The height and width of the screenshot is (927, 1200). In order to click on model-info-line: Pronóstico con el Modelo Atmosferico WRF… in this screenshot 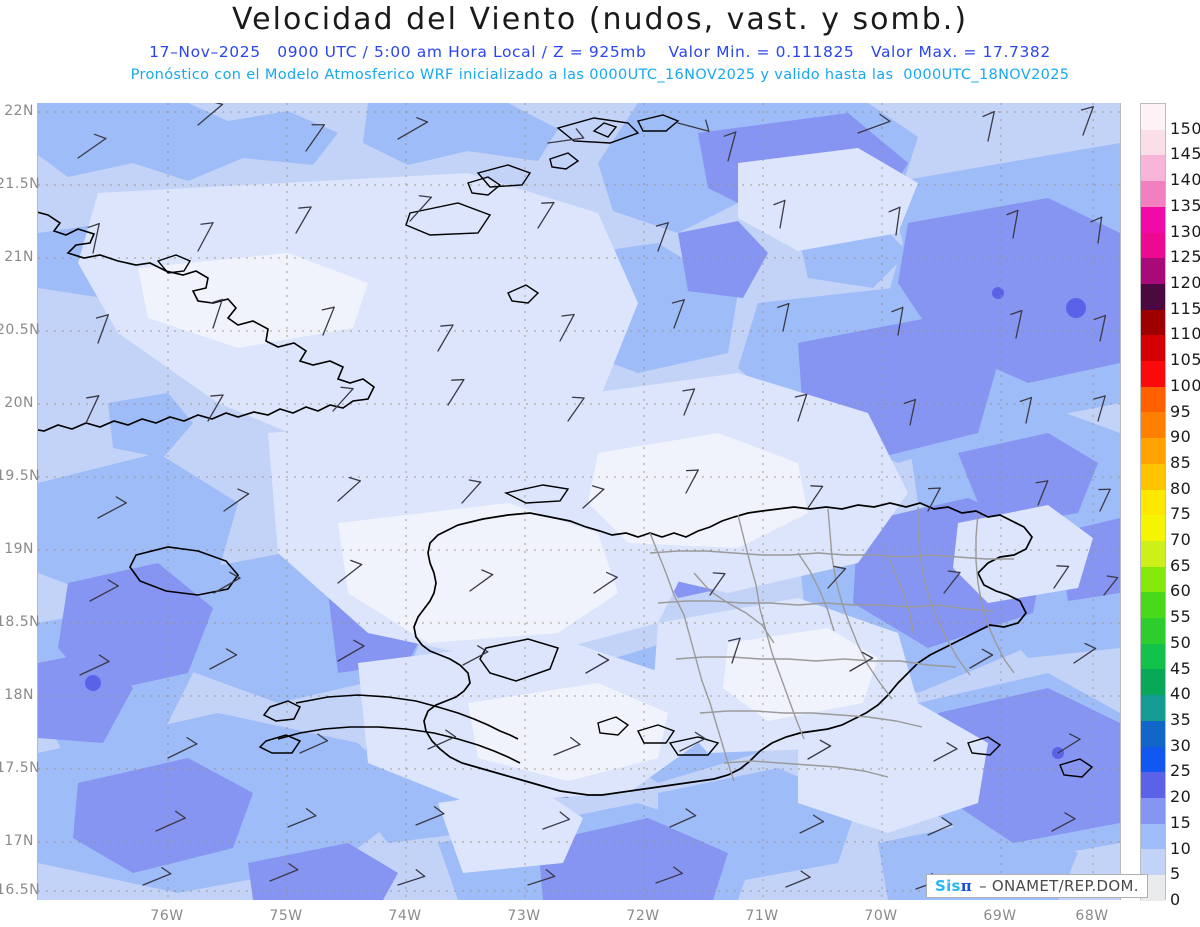, I will do `click(600, 75)`.